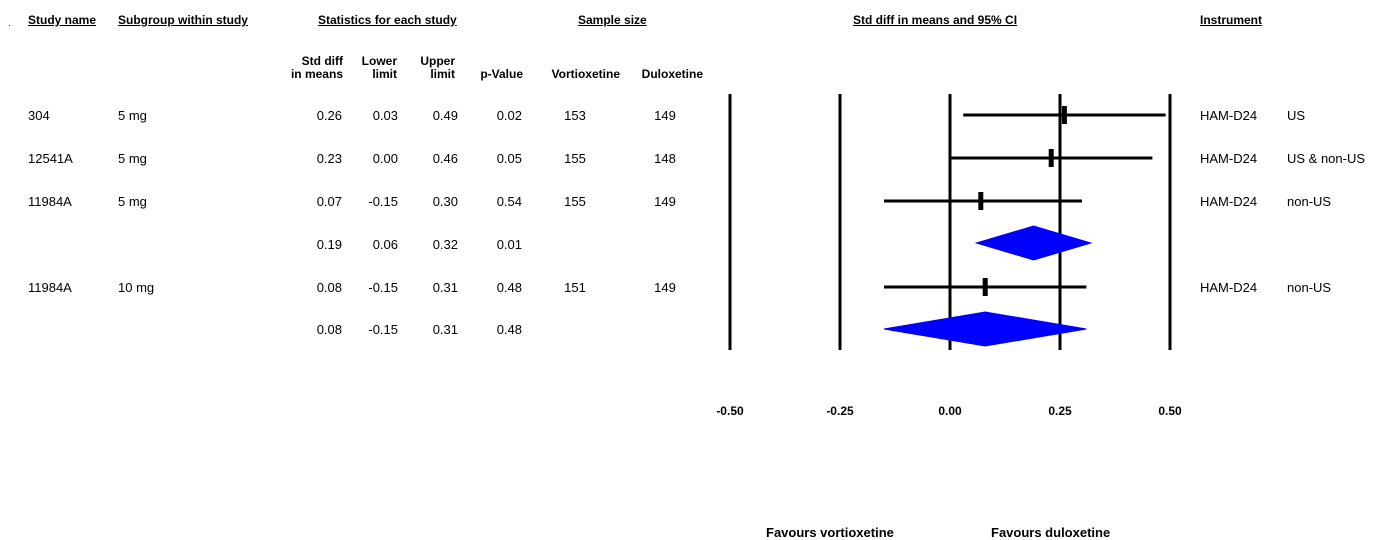 Image resolution: width=1378 pixels, height=540 pixels. Describe the element at coordinates (1326, 158) in the screenshot. I see `cell-region: US & non-US` at that location.